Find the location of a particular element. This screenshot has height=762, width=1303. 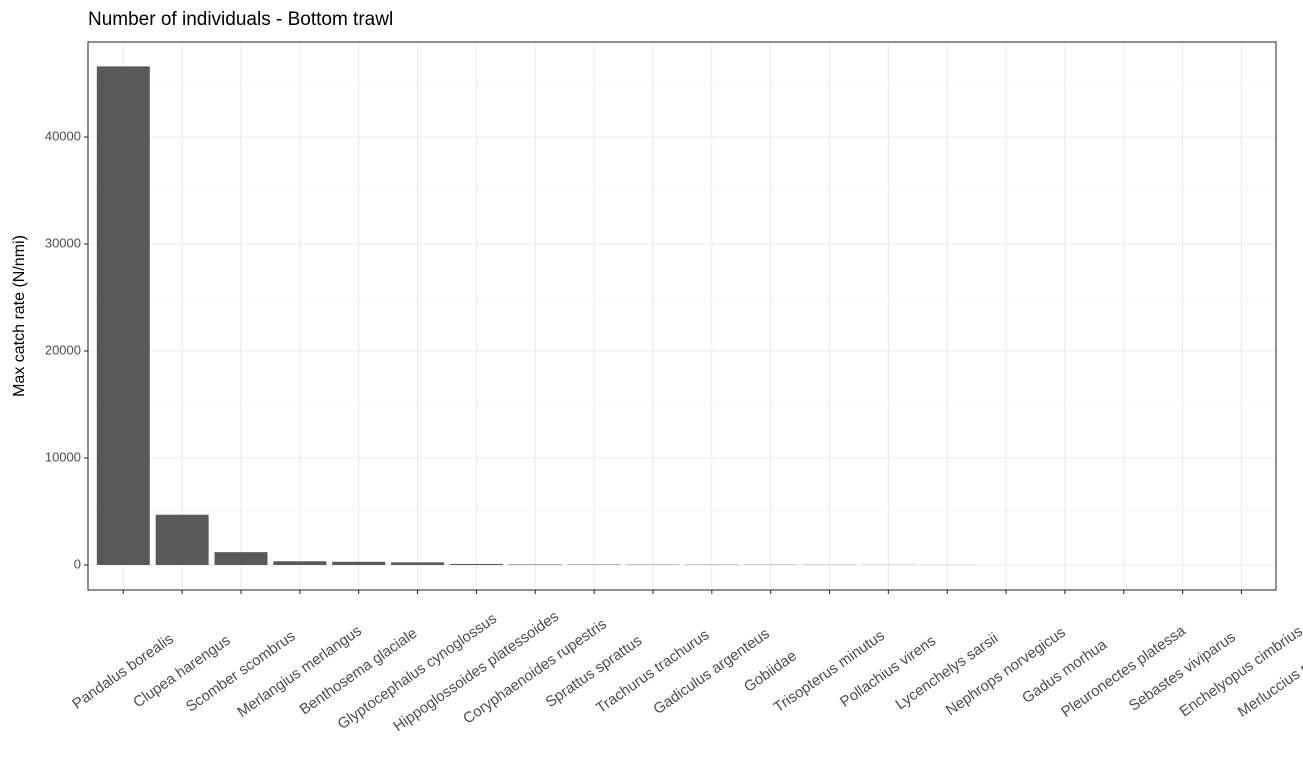

x-tick-label: Trisopterus minutus is located at coordinates (829, 671).